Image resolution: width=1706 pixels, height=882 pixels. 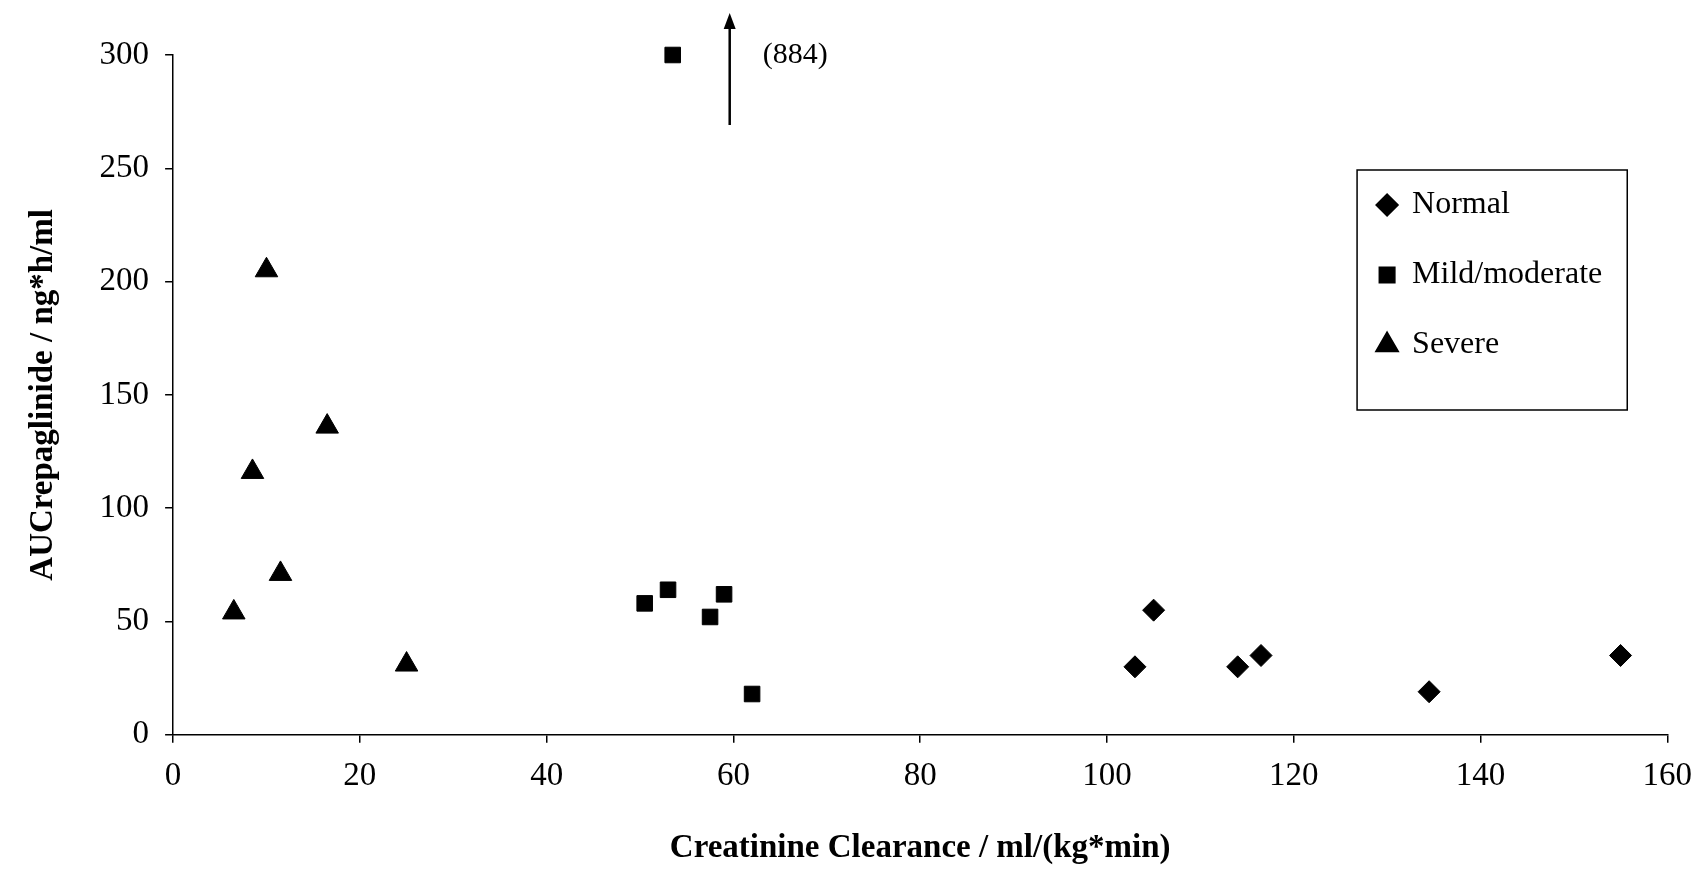 What do you see at coordinates (124, 165) in the screenshot?
I see `y-tick-label: 250` at bounding box center [124, 165].